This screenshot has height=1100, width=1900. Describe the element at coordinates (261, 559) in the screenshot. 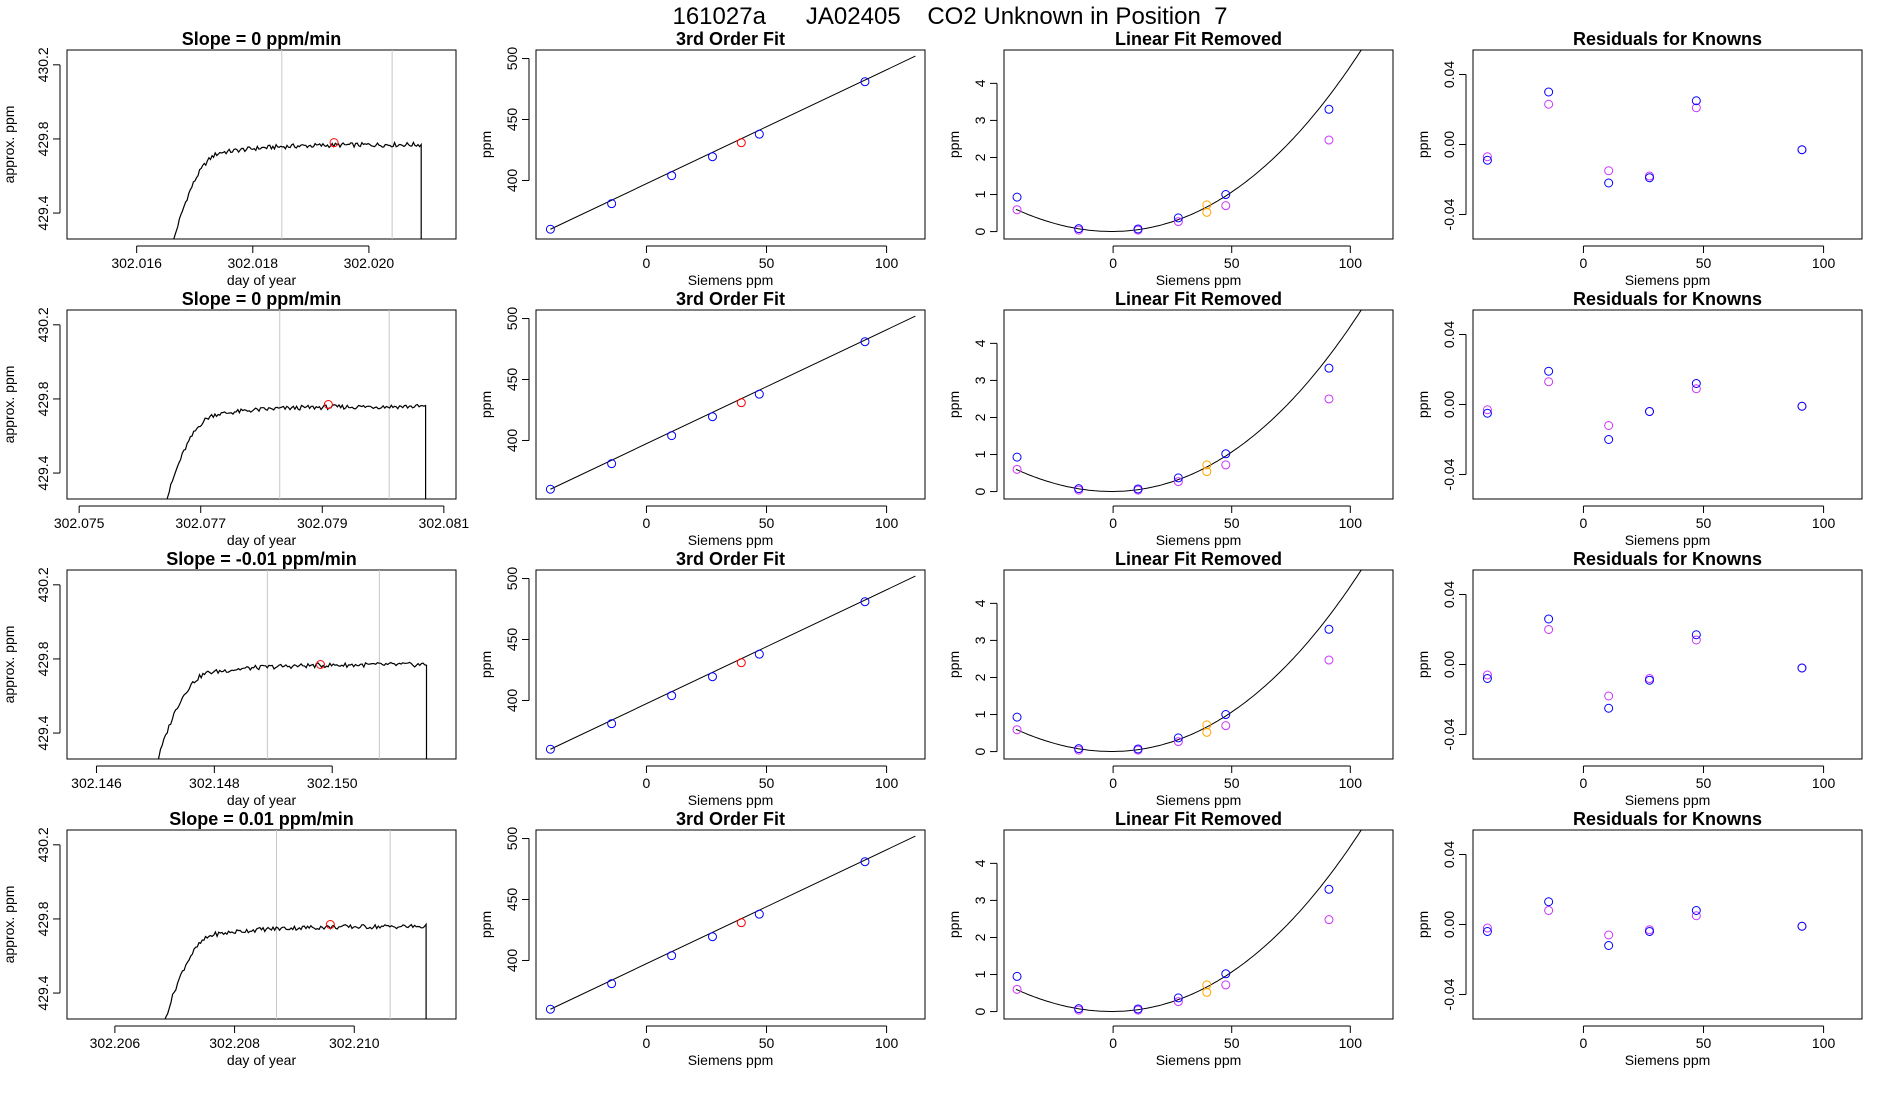

I see `panel-title: Slope = -0.01 ppm/min` at that location.